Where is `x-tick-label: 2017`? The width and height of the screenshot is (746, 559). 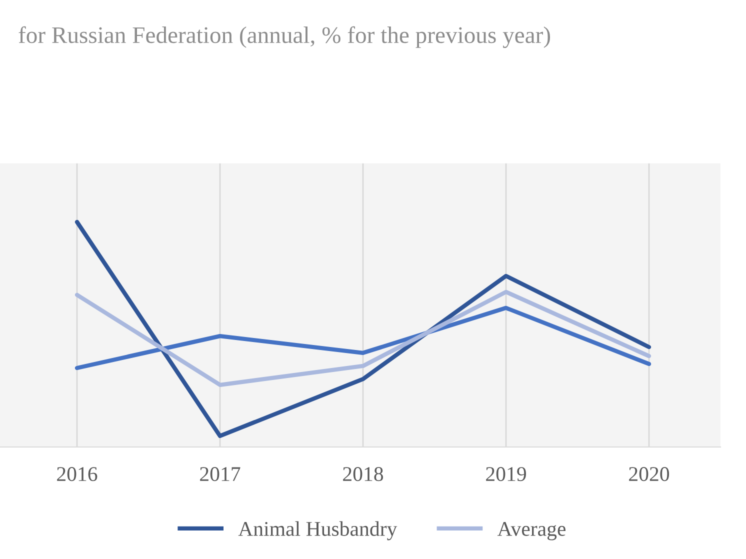
x-tick-label: 2017 is located at coordinates (220, 474).